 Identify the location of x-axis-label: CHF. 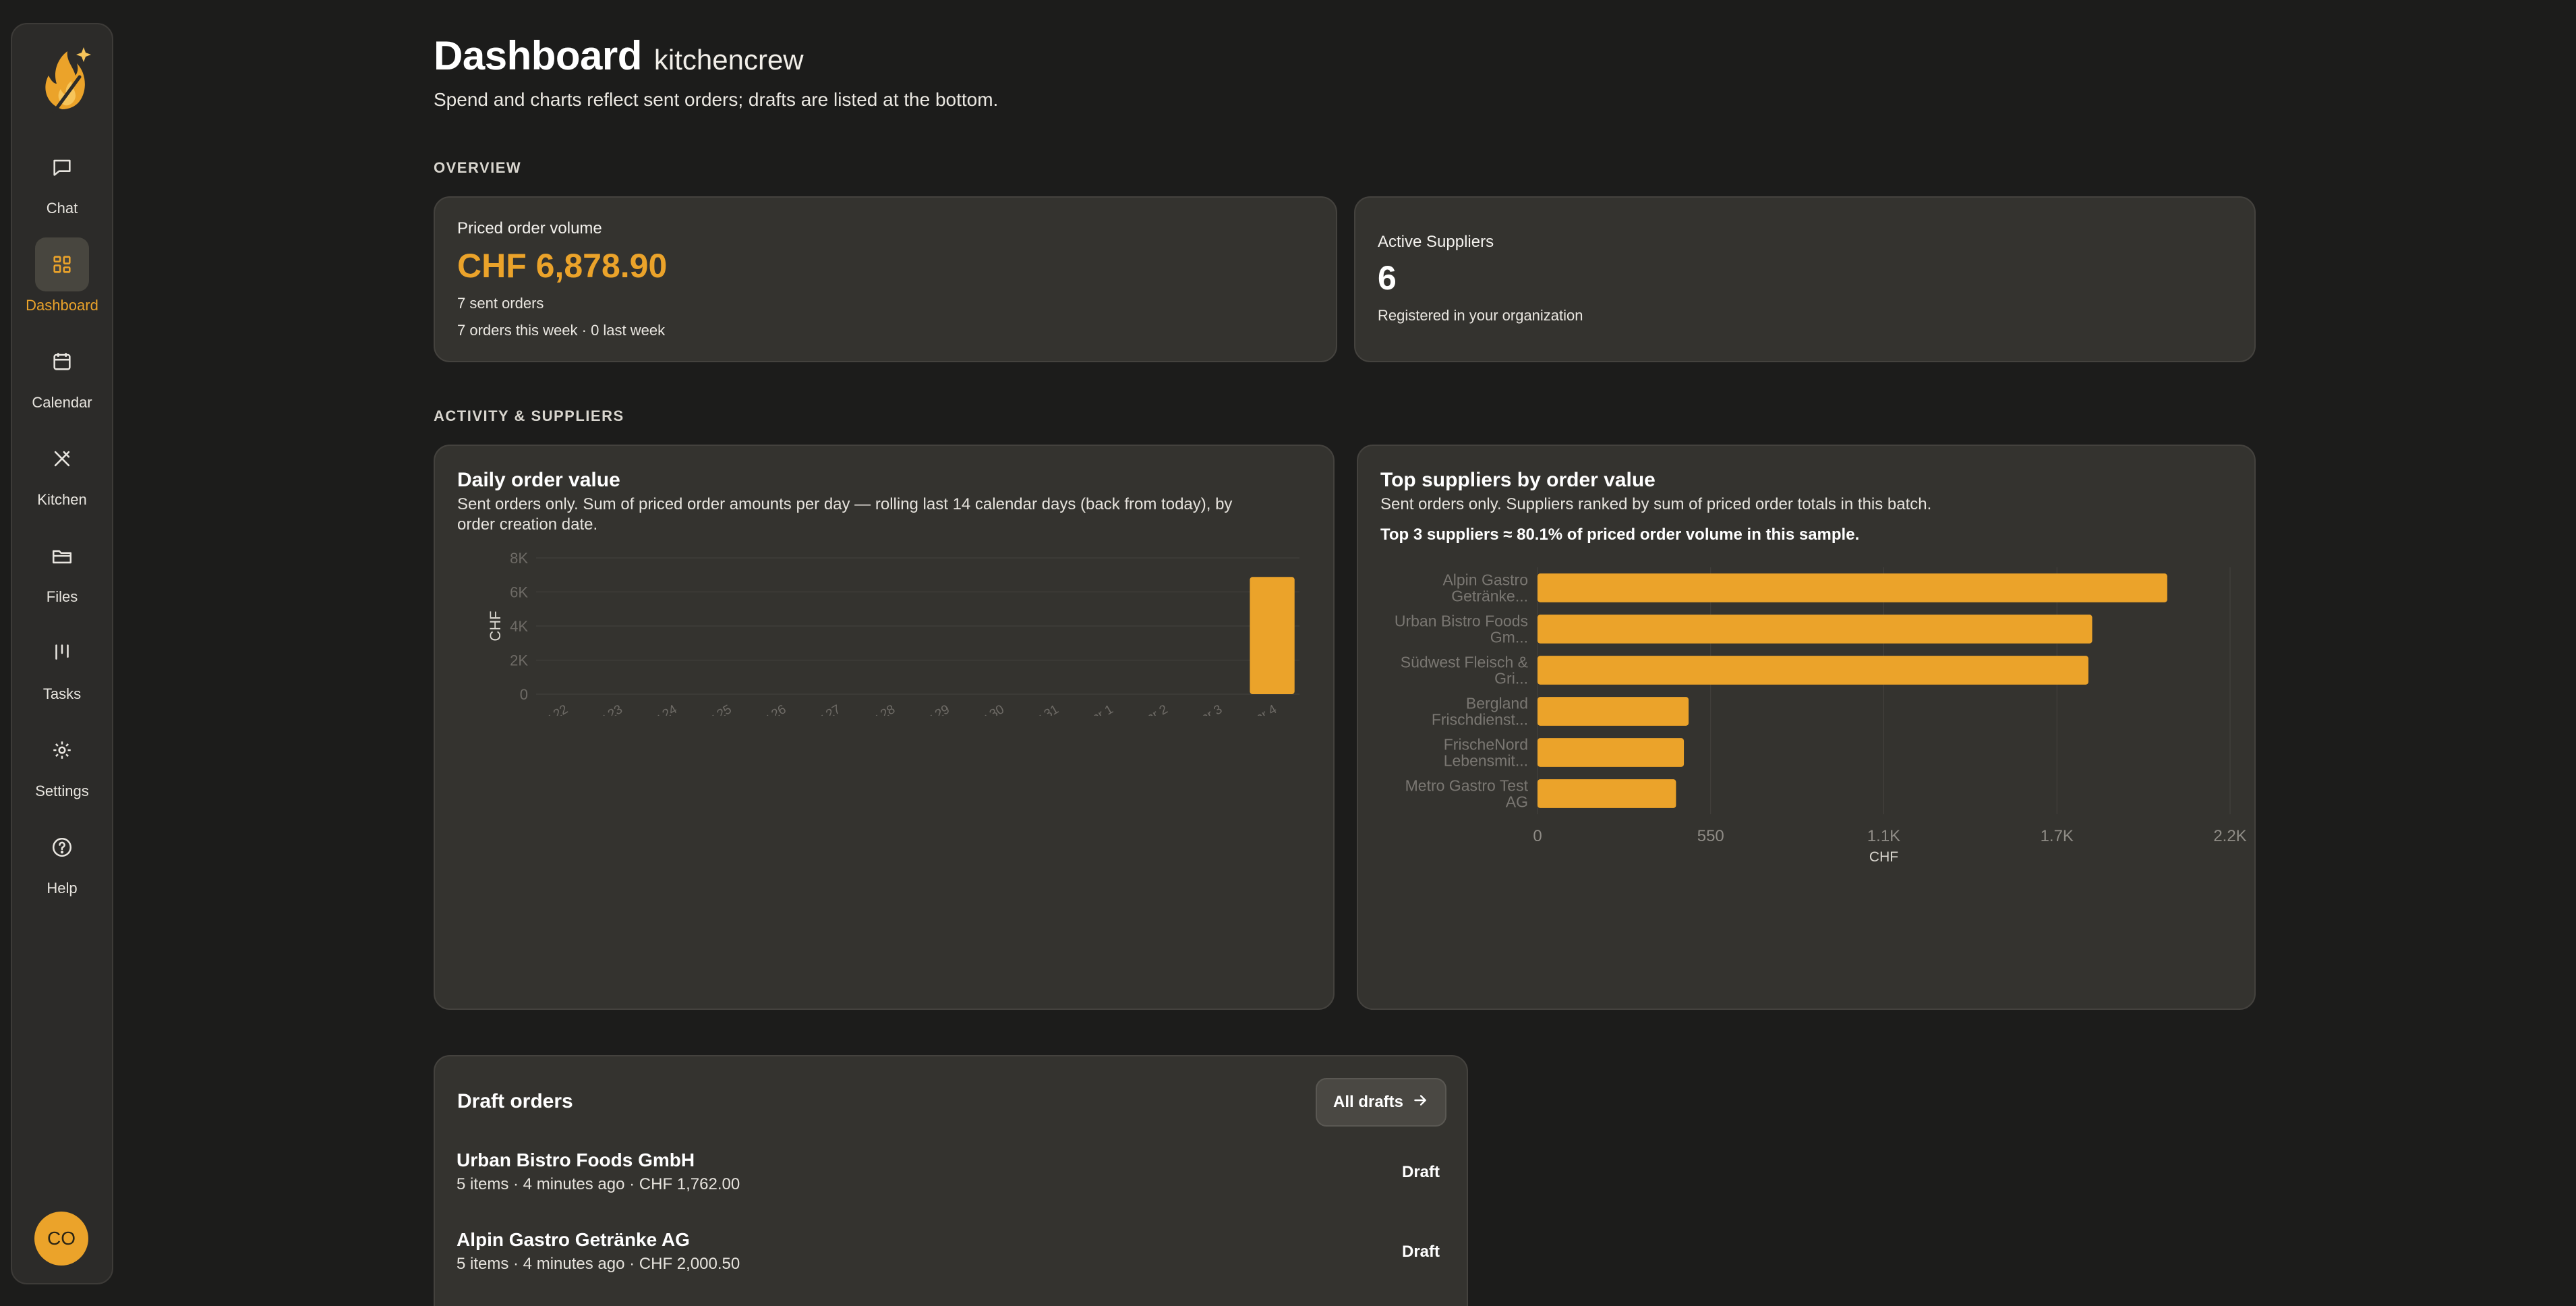
(1883, 856).